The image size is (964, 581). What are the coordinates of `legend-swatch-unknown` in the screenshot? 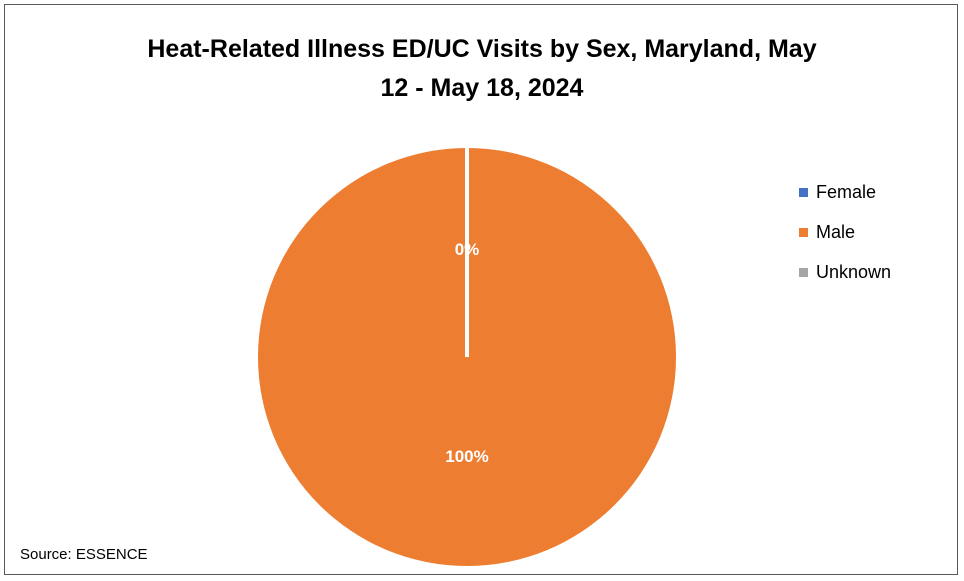 It's located at (803, 272).